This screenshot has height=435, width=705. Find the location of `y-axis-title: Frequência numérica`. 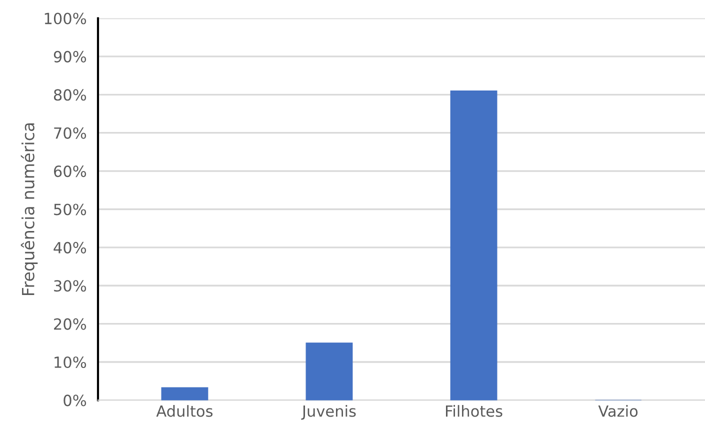

y-axis-title: Frequência numérica is located at coordinates (29, 209).